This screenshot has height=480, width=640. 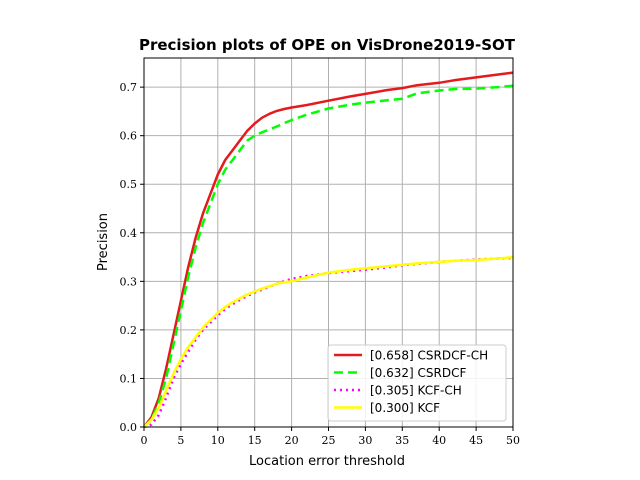 I want to click on x-tick-label: 20, so click(x=292, y=440).